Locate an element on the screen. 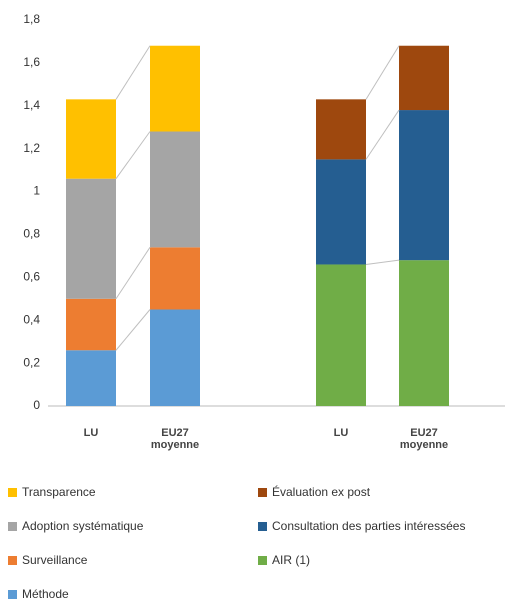 Image resolution: width=509 pixels, height=602 pixels. y-tick-label: 0,8 is located at coordinates (31, 234).